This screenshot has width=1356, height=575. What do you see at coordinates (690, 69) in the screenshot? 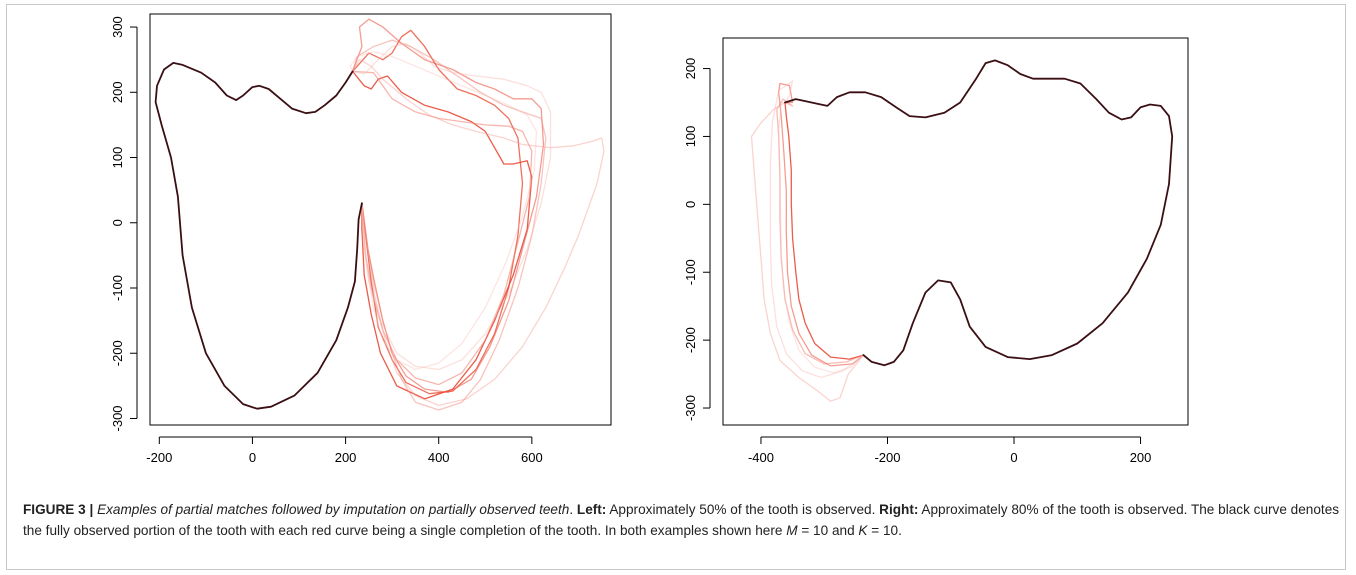
I see `right-y-tick-label: 200` at bounding box center [690, 69].